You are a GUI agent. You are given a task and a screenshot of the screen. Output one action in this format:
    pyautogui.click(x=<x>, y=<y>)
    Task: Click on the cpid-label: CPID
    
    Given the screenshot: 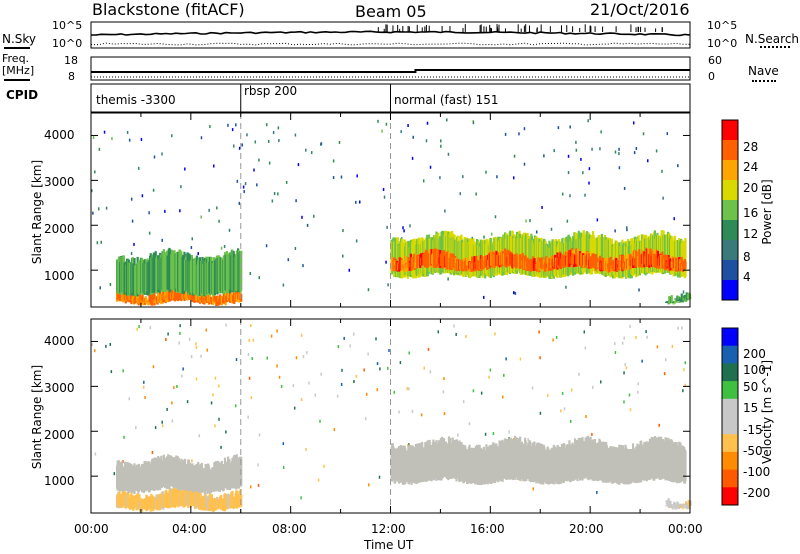 What is the action you would take?
    pyautogui.click(x=22, y=95)
    